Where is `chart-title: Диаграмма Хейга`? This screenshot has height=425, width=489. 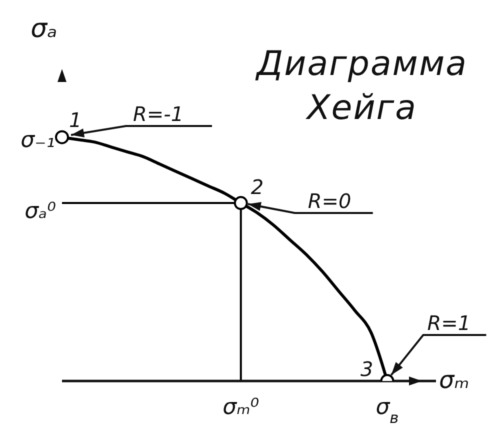 chart-title: Диаграмма Хейга is located at coordinates (361, 86).